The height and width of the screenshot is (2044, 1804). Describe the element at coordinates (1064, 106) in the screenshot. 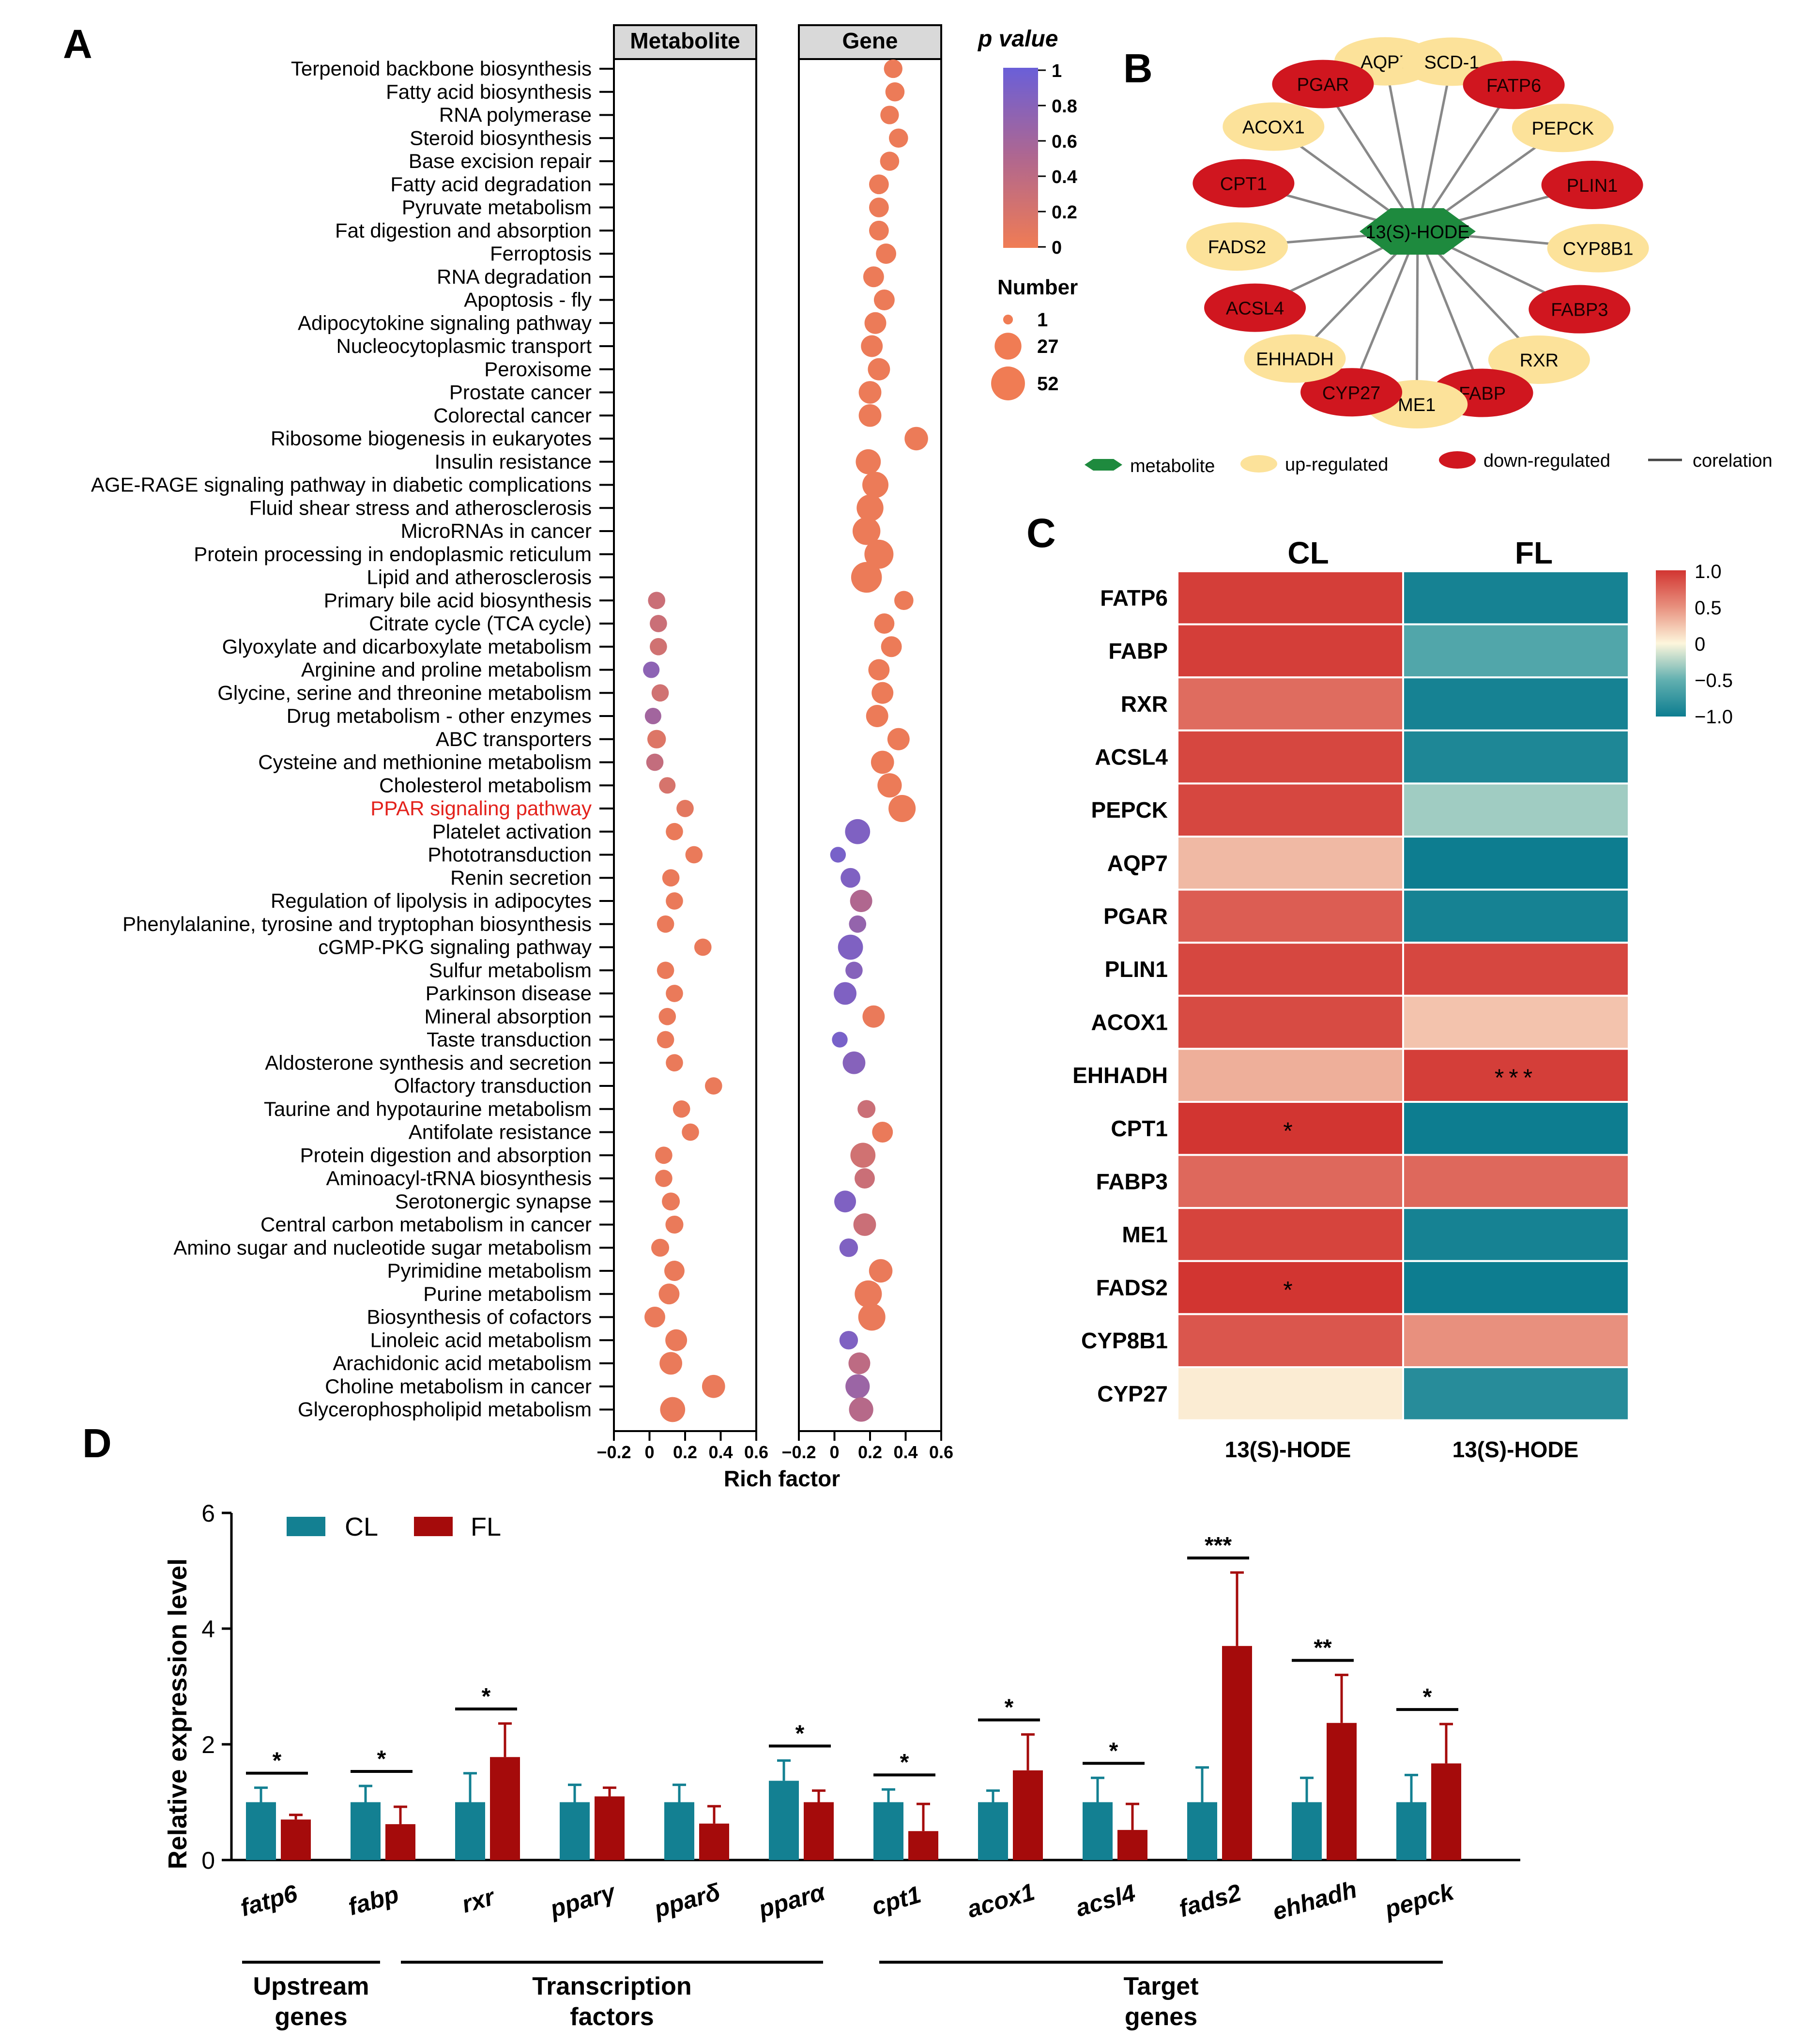

I see `p-value-tick-label: 0.8` at that location.